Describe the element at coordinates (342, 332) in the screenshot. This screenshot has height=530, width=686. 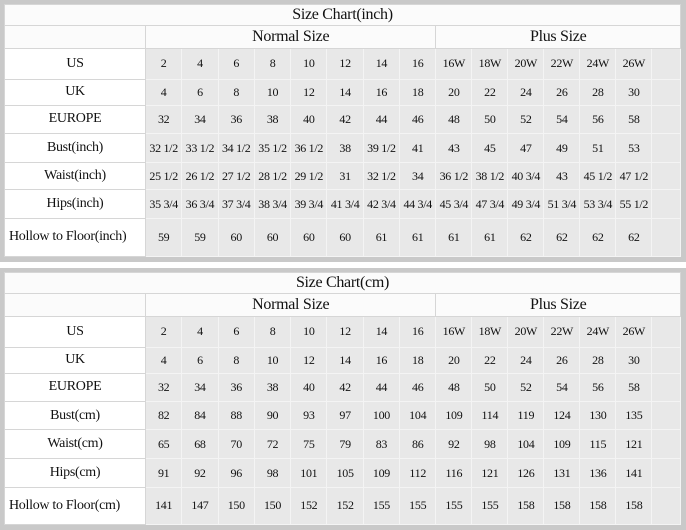
I see `table-row: US 2 4 6 8 10 12 14 16 16W 18W 20W 22W 24W 26W` at that location.